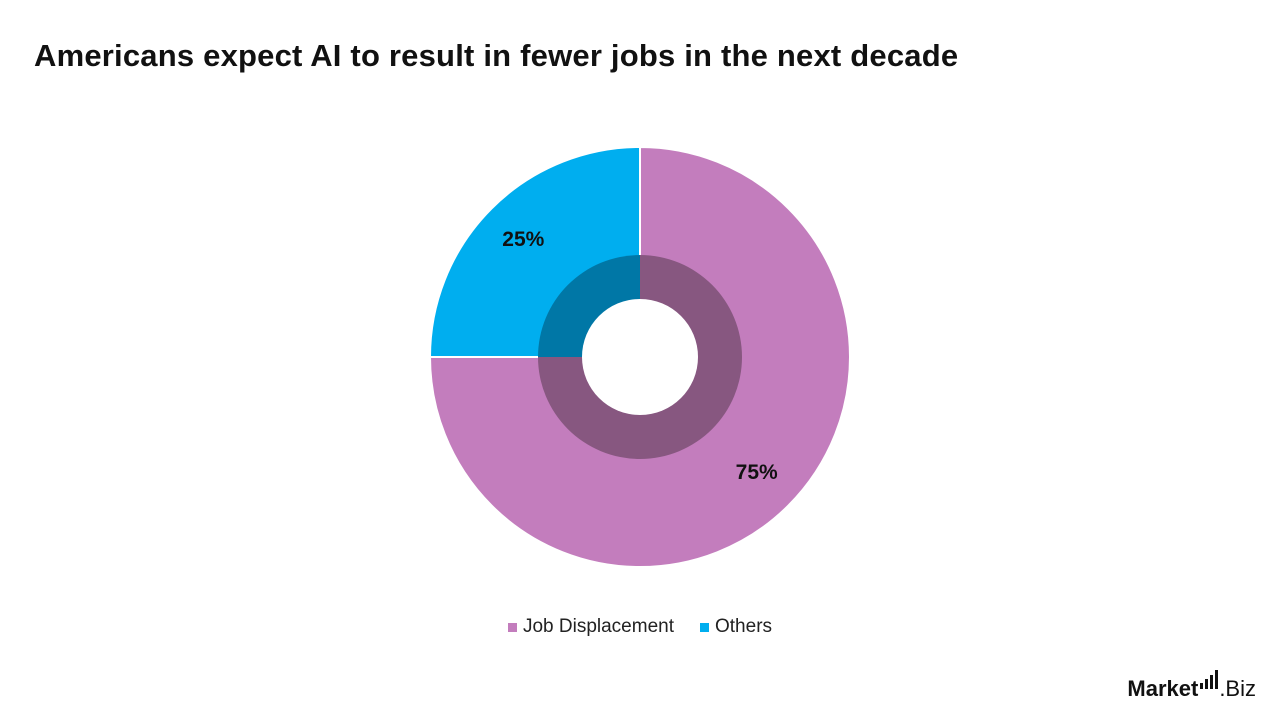 The image size is (1280, 720). I want to click on logo-text-main: Market, so click(1163, 688).